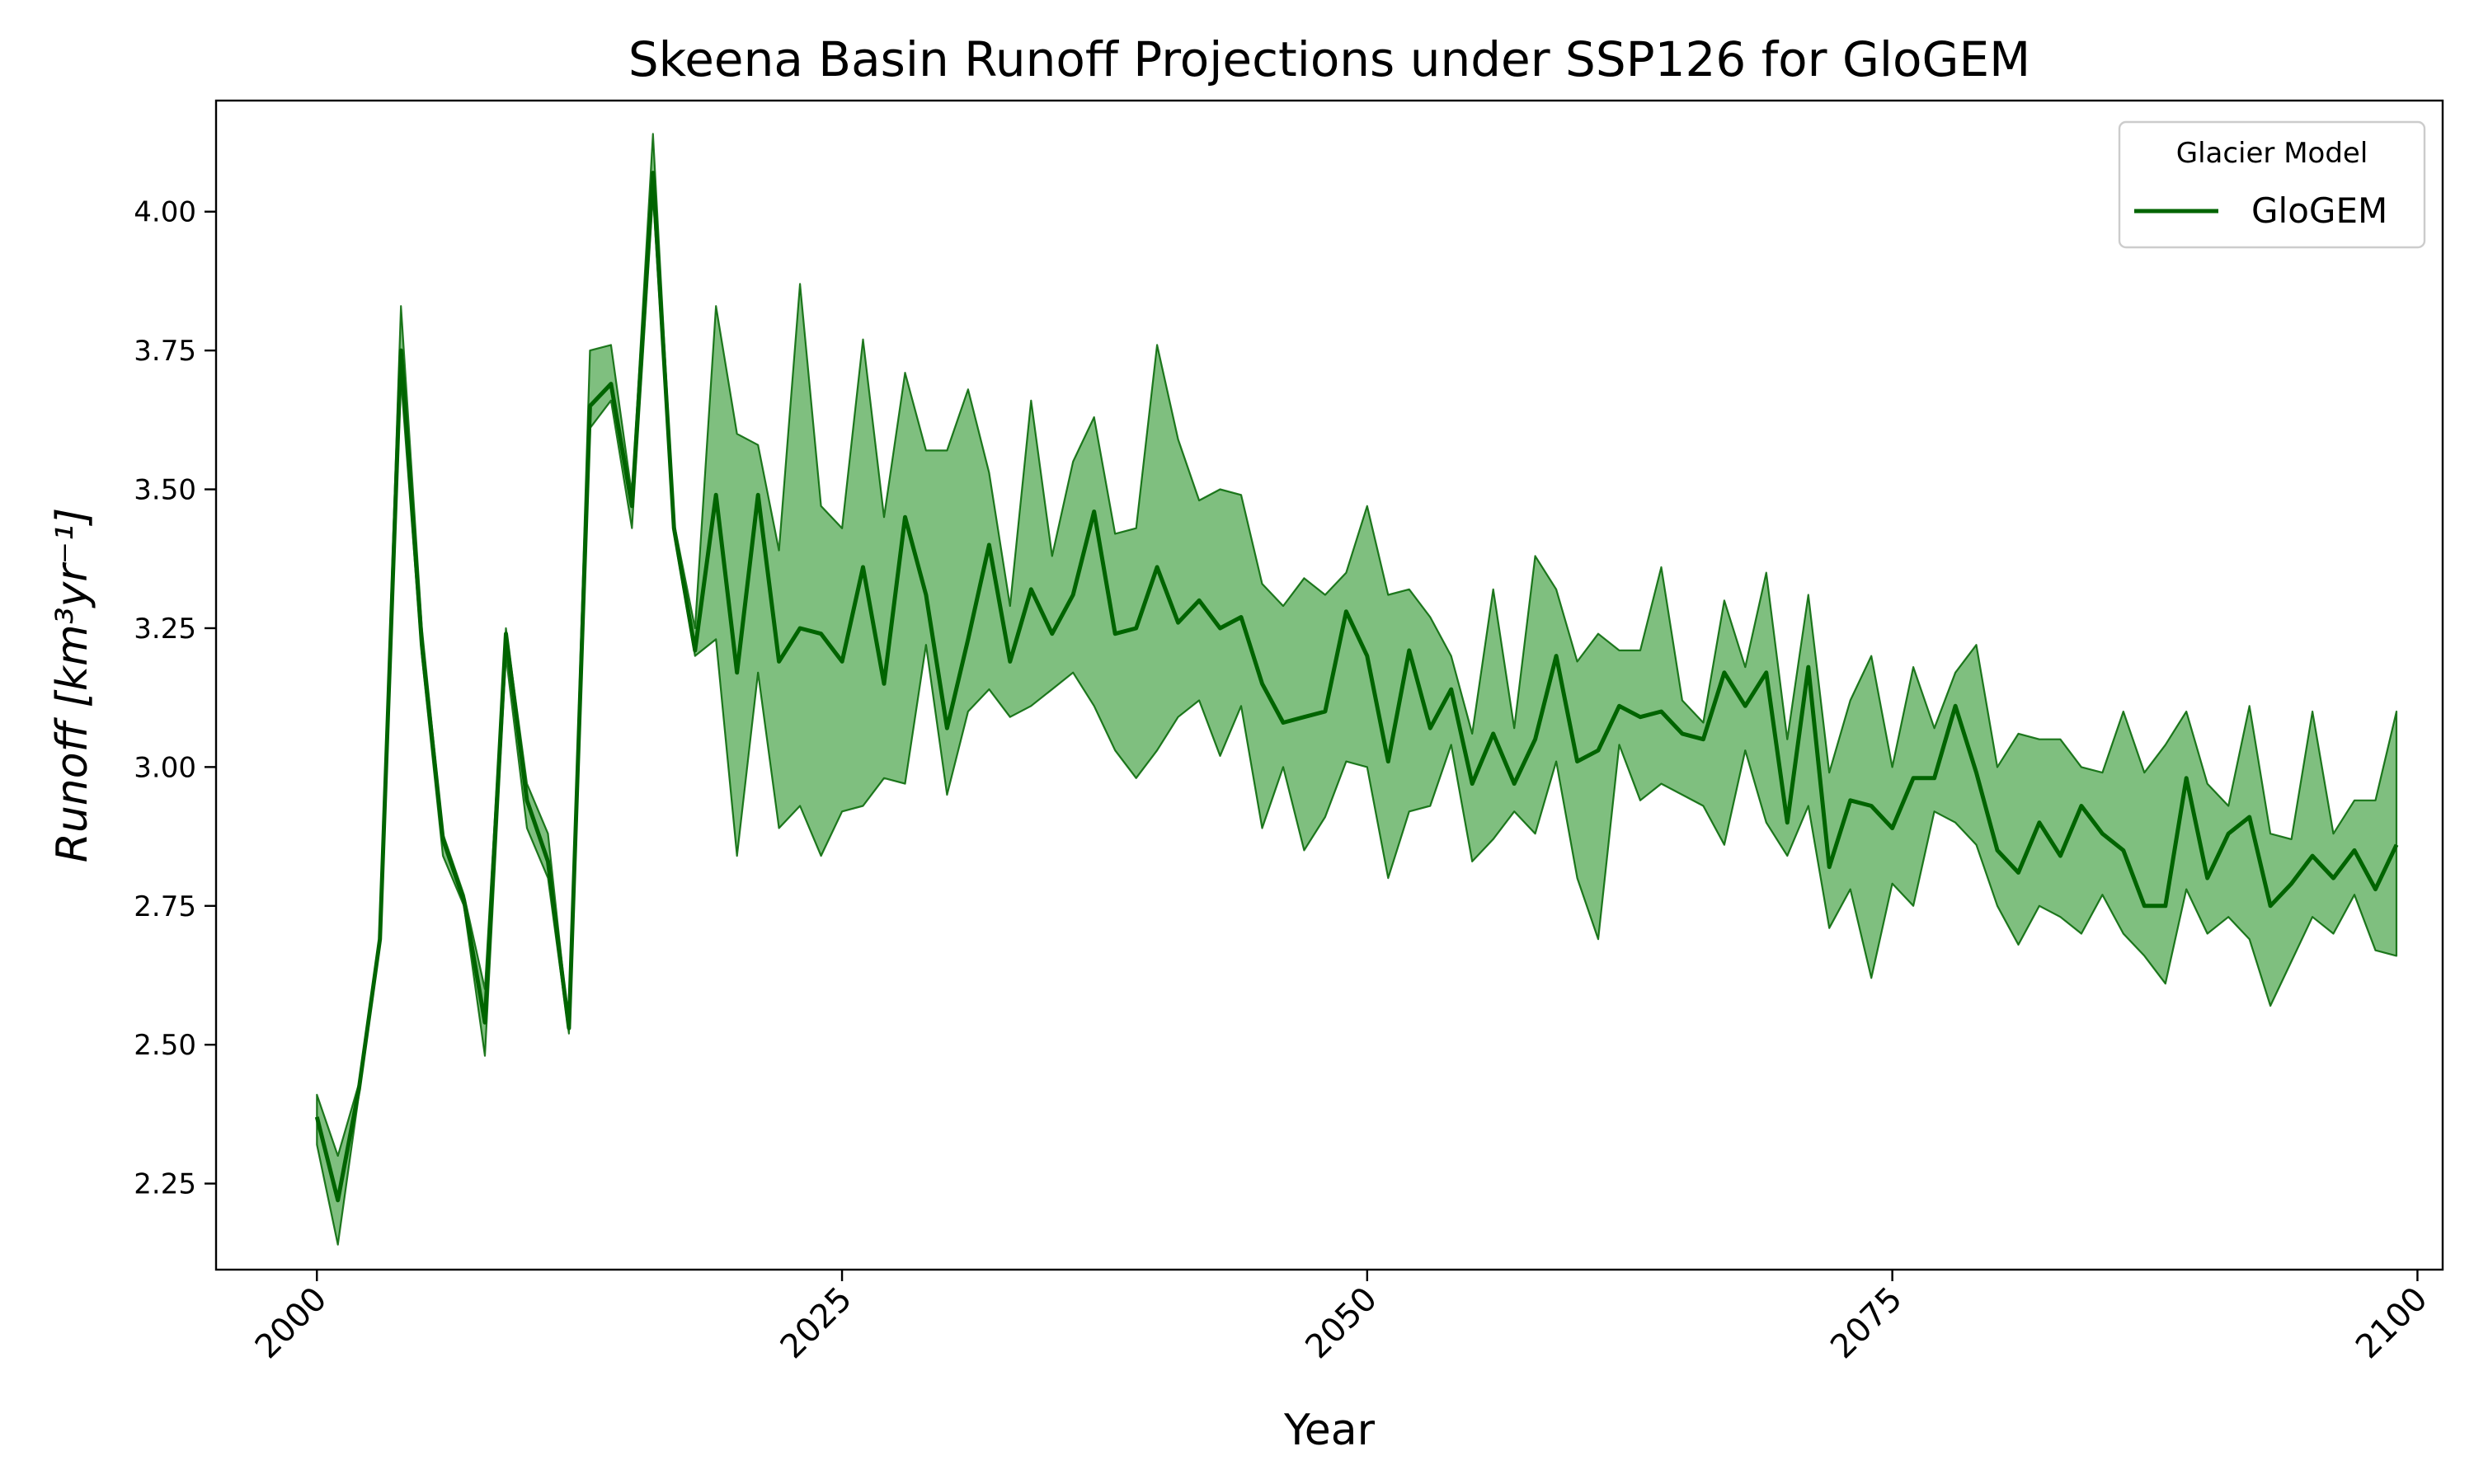  Describe the element at coordinates (2319, 210) in the screenshot. I see `legend-label: GloGEM` at that location.